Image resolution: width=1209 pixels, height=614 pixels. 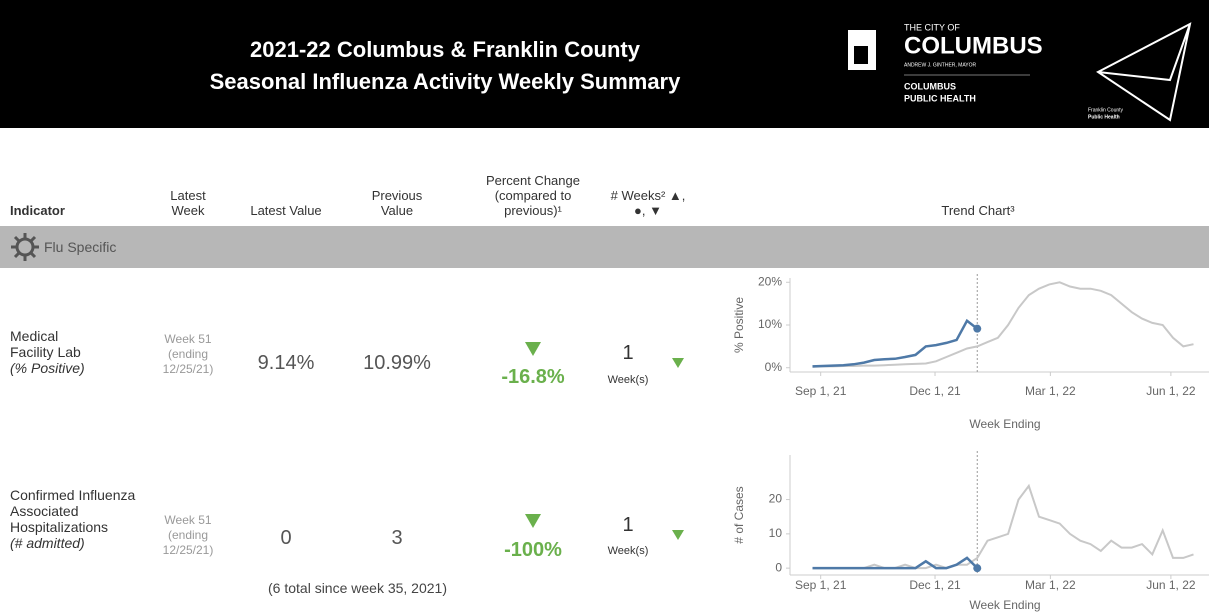 I want to click on logo-text: PUBLIC HEALTH, so click(x=940, y=98).